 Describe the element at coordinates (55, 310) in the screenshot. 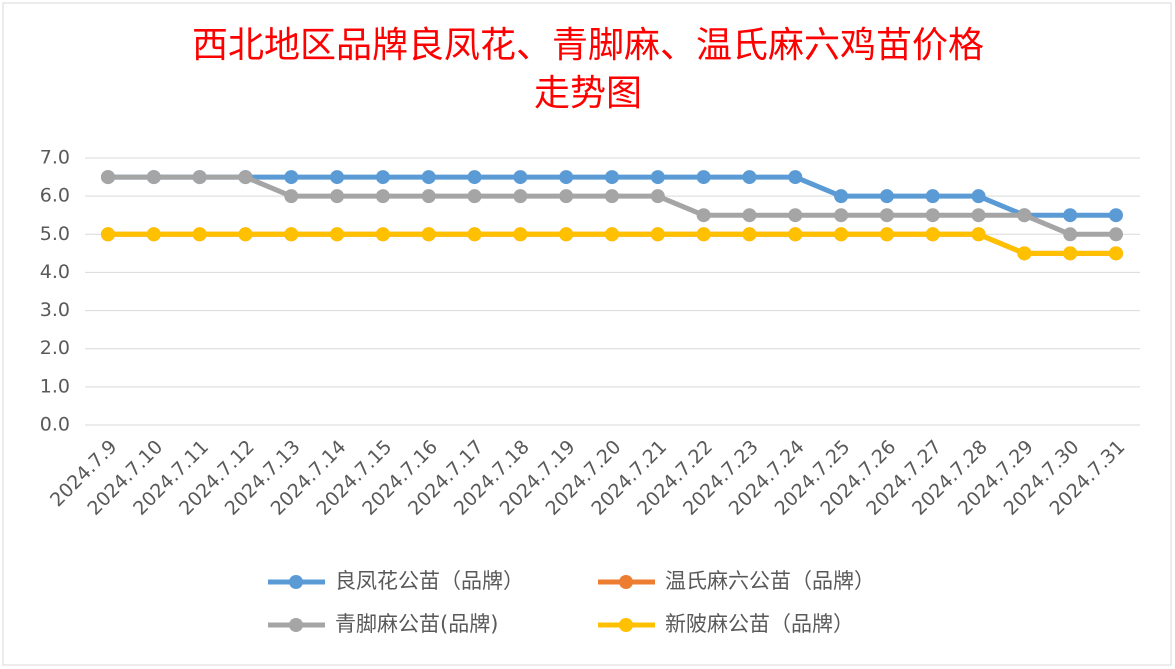

I see `y-tick-label: 3.0` at that location.